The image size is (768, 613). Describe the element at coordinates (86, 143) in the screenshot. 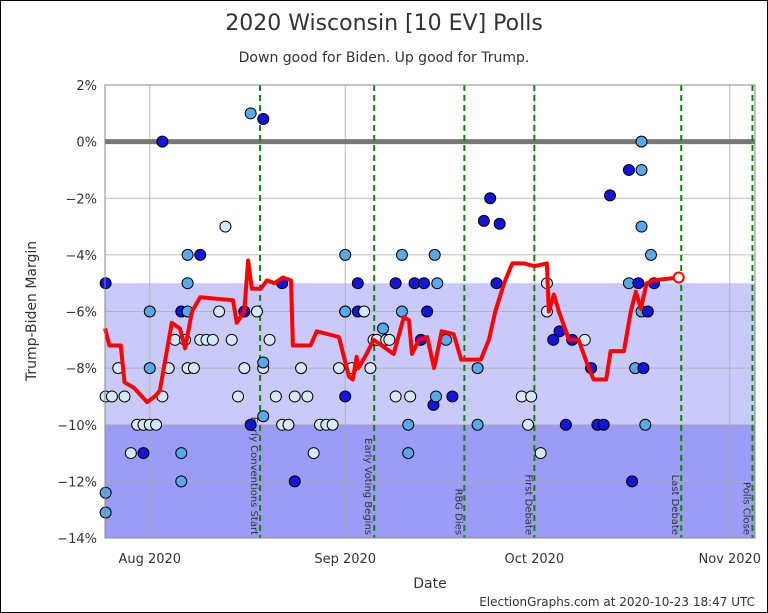

I see `y-tick-label: 0%` at that location.